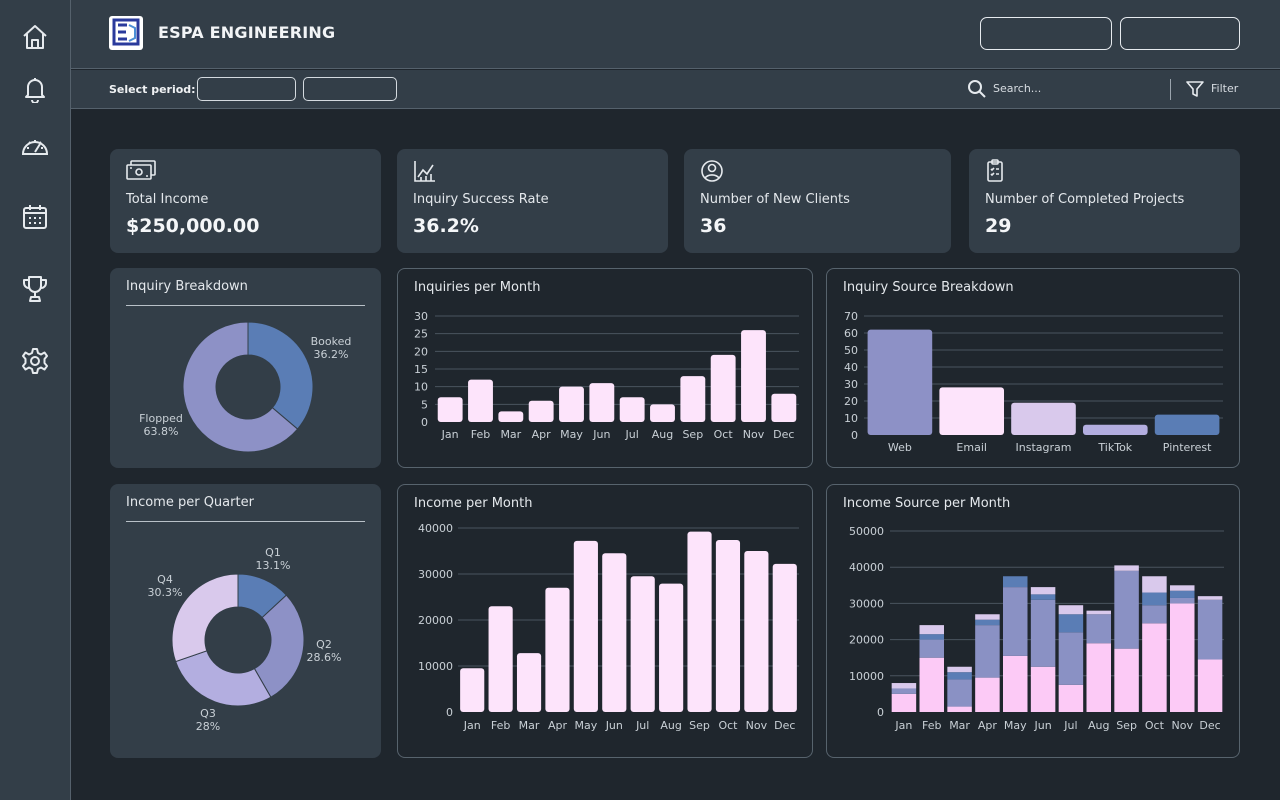 The height and width of the screenshot is (800, 1280). What do you see at coordinates (35, 289) in the screenshot?
I see `trophy-icon` at bounding box center [35, 289].